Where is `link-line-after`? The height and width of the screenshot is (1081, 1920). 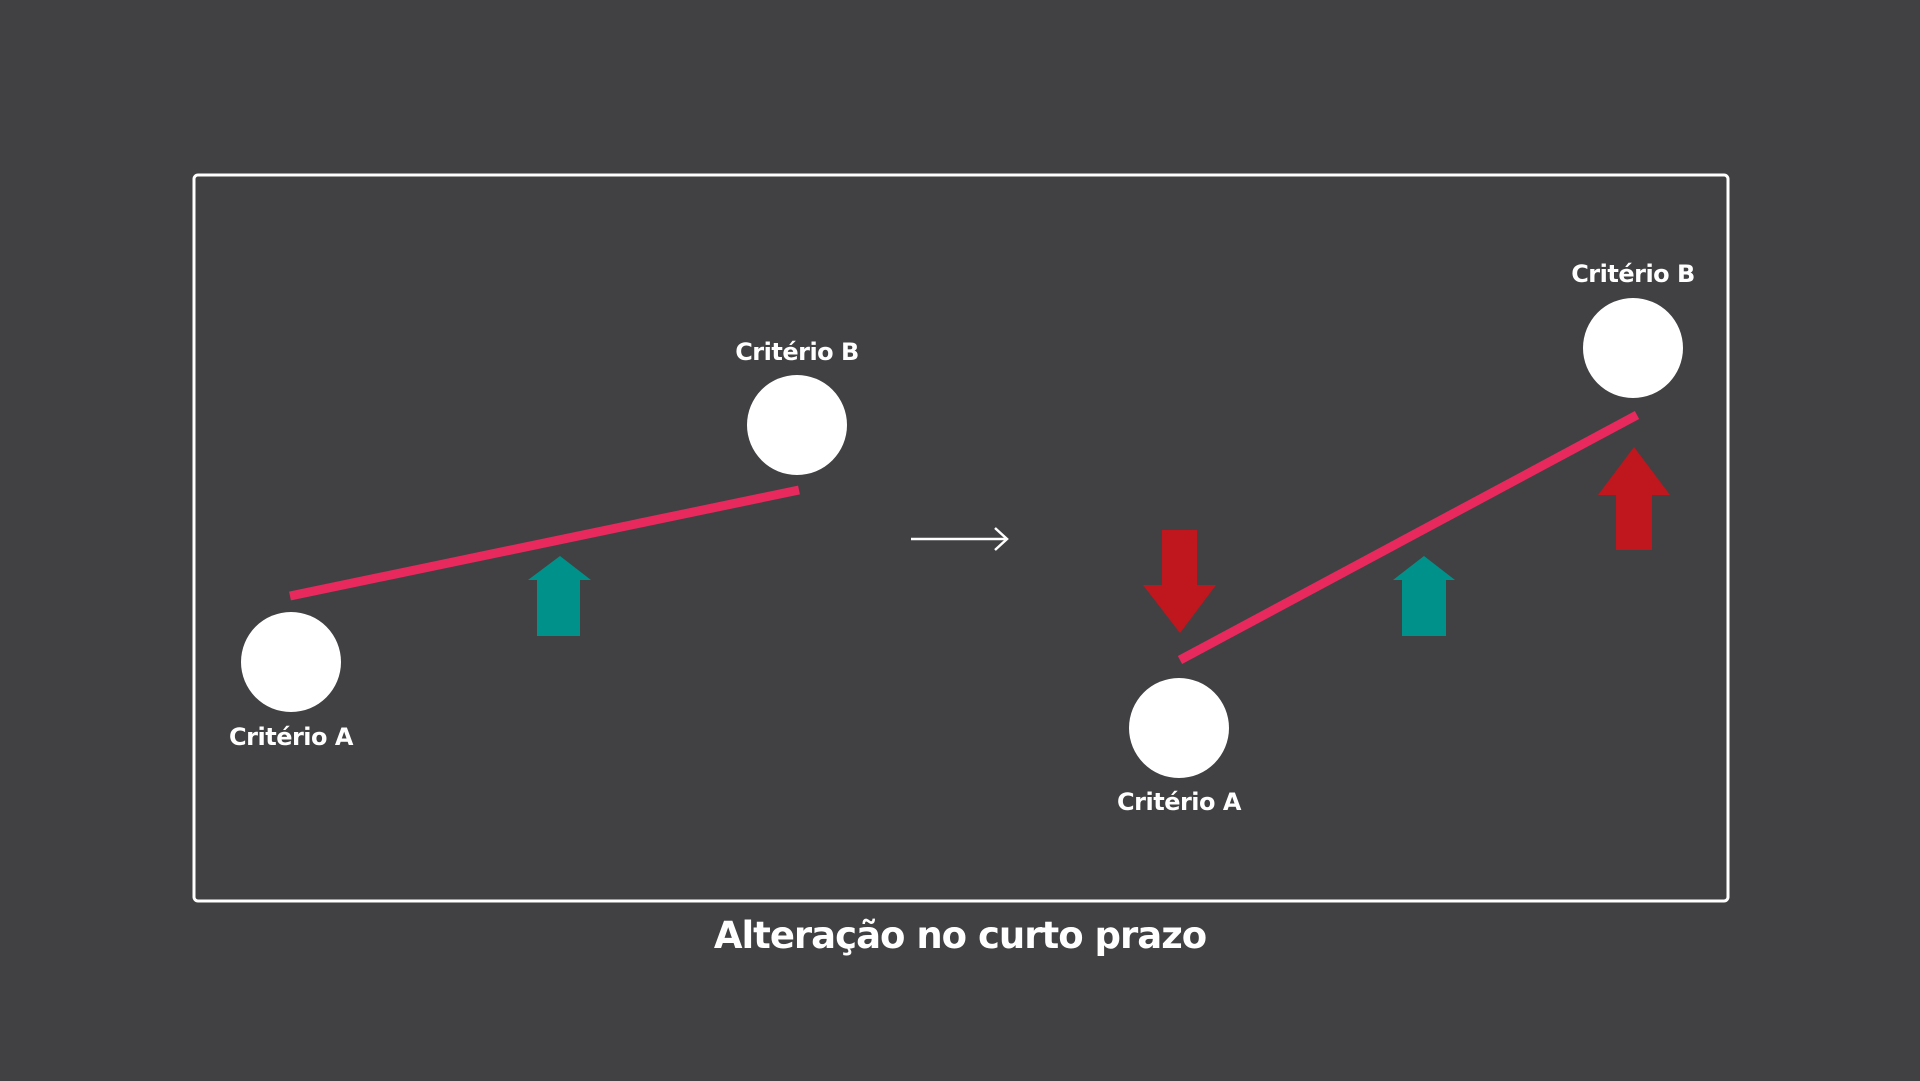 link-line-after is located at coordinates (1408, 537).